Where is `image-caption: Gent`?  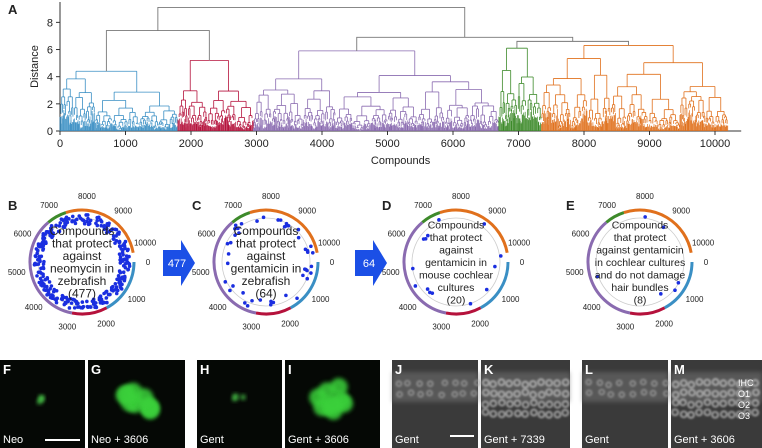
image-caption: Gent is located at coordinates (597, 440).